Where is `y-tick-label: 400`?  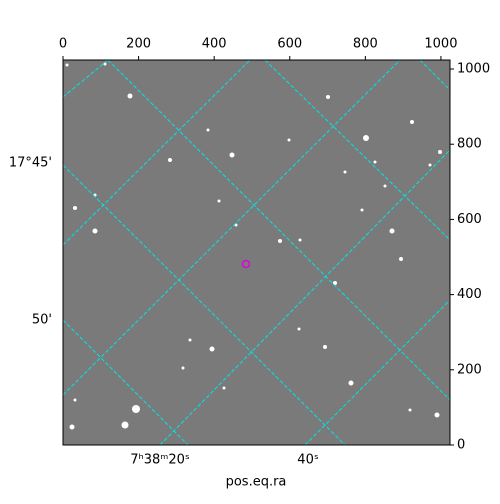 y-tick-label: 400 is located at coordinates (469, 294).